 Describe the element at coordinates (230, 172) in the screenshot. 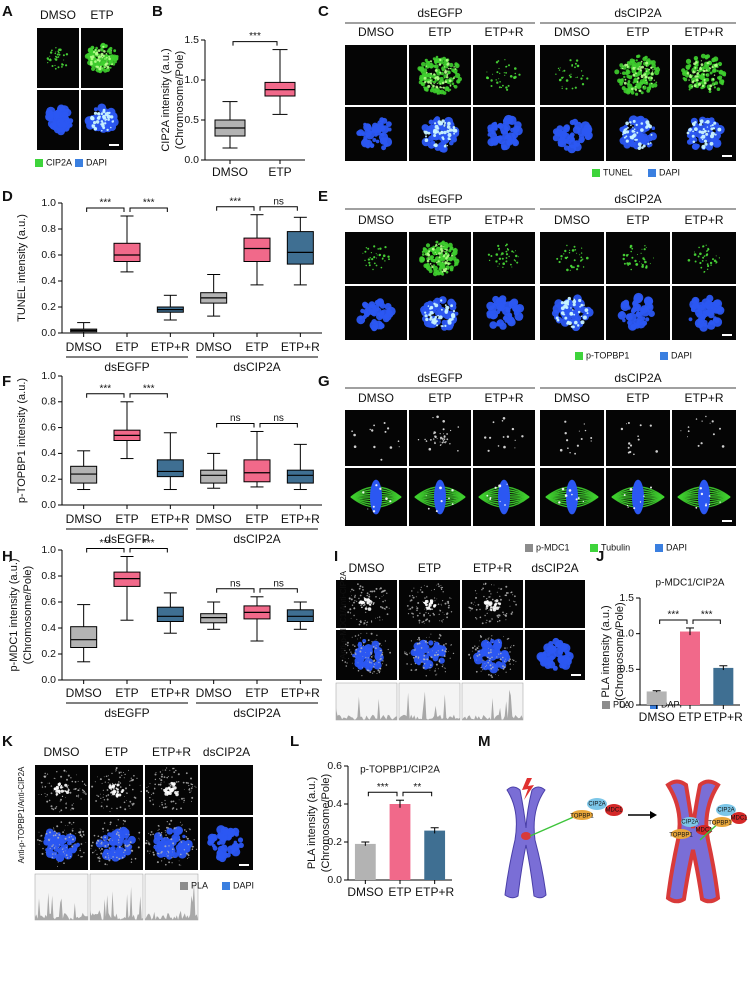

I see `x-tick-label: DMSO` at that location.